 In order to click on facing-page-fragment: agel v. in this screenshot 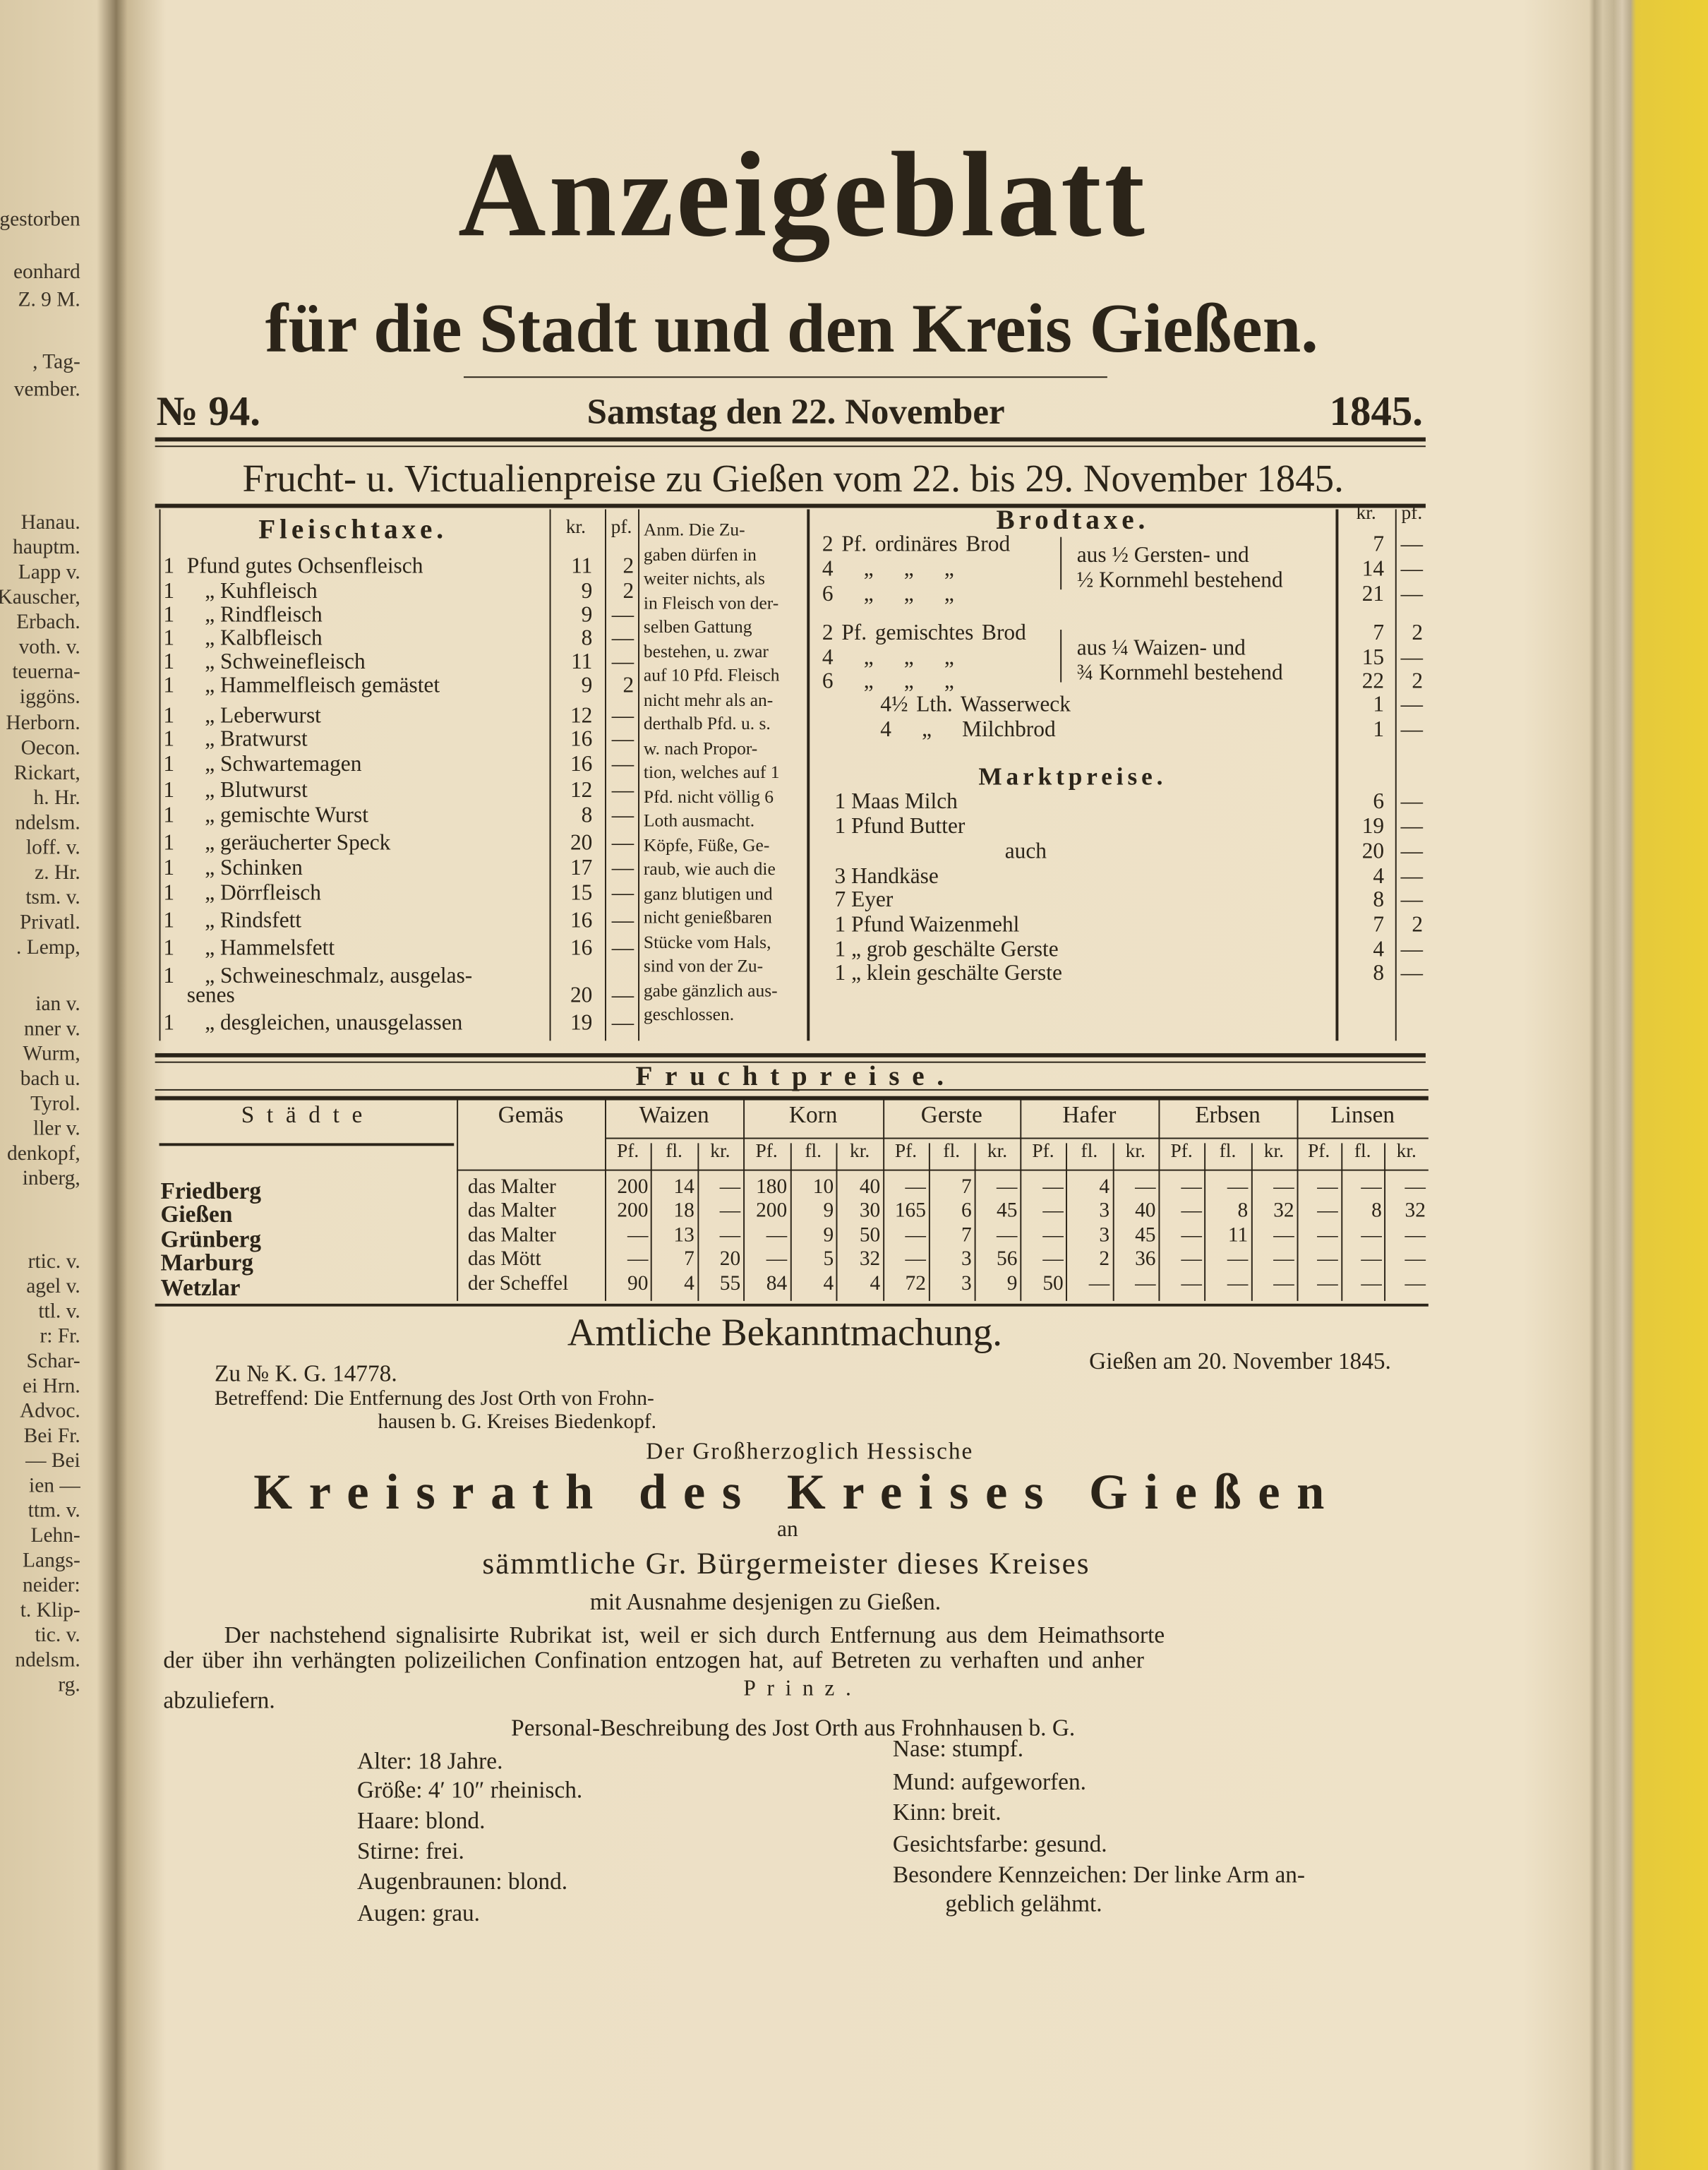, I will do `click(53, 1287)`.